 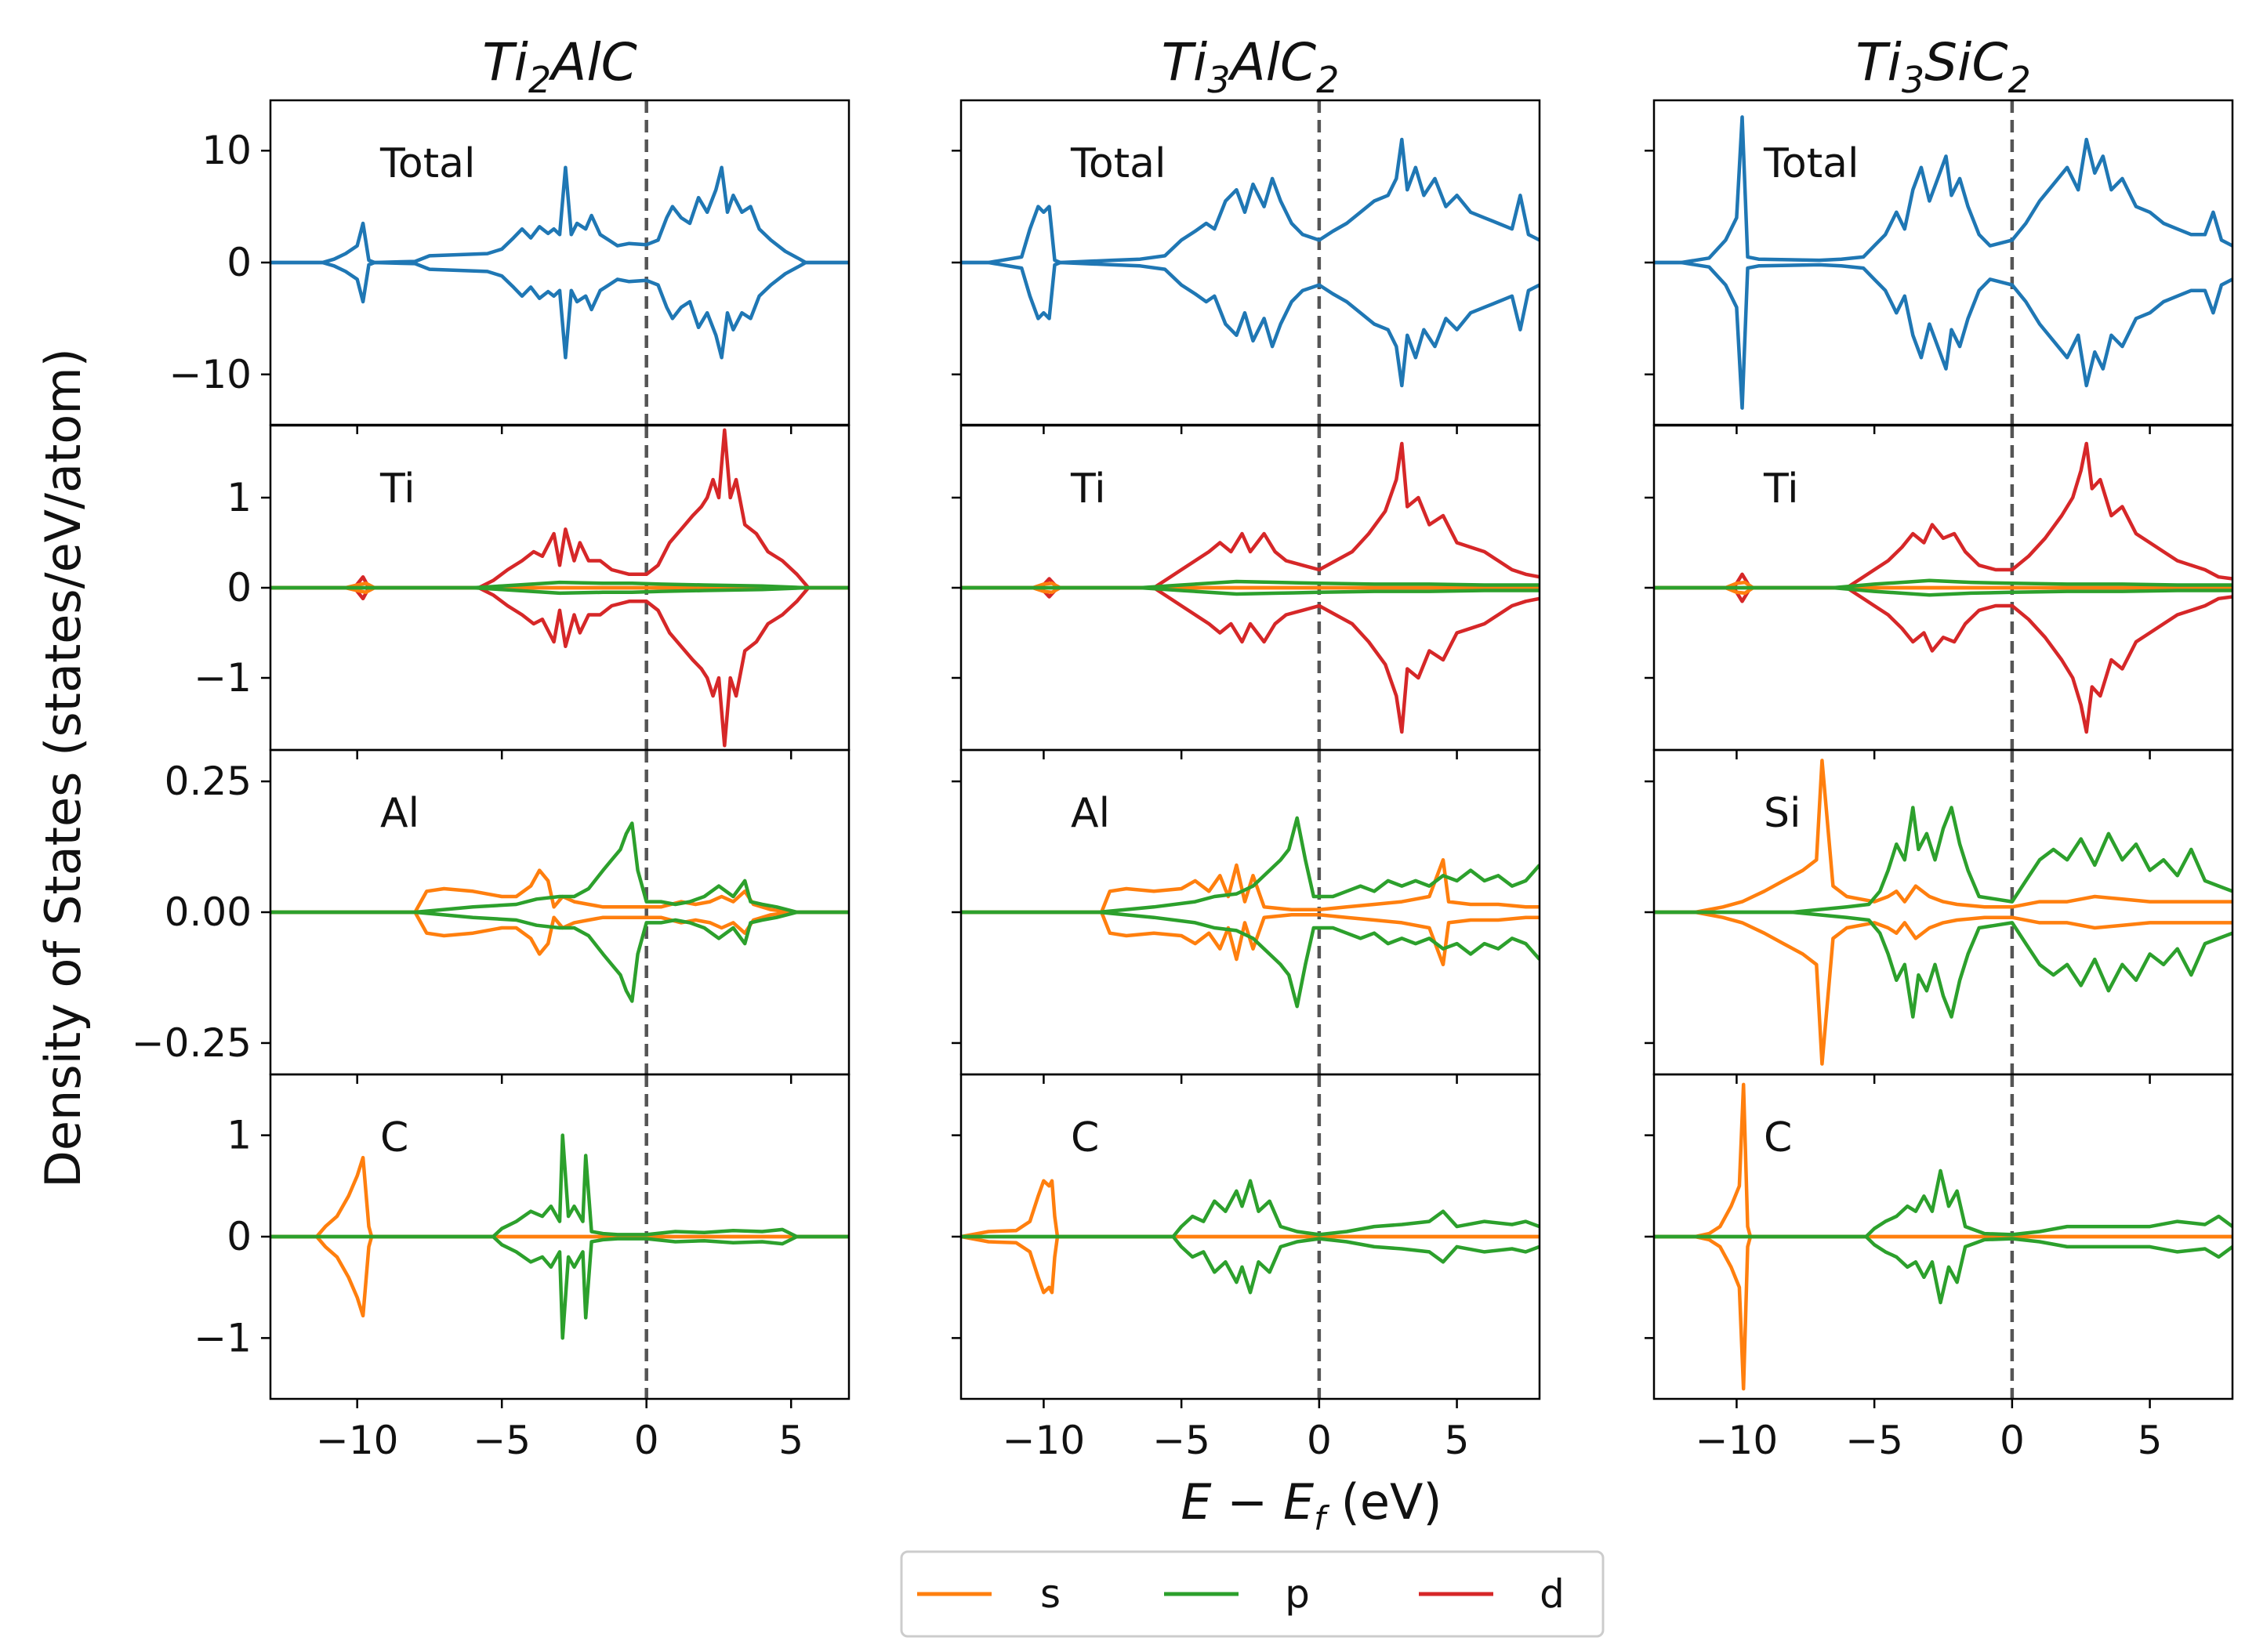 I want to click on panel-1-2: Al, so click(x=1247, y=916).